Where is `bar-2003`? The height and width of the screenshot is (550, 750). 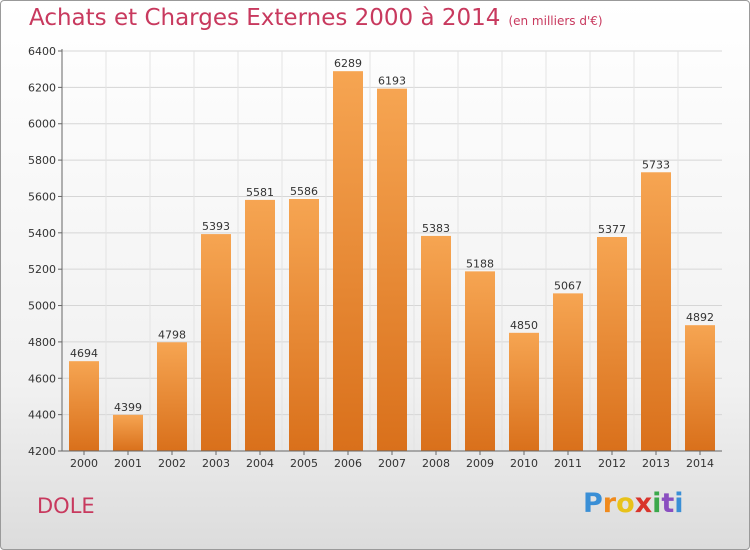 bar-2003 is located at coordinates (216, 342).